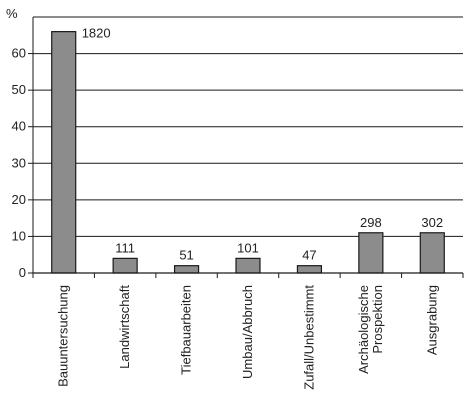  Describe the element at coordinates (432, 222) in the screenshot. I see `data-label: 302` at that location.